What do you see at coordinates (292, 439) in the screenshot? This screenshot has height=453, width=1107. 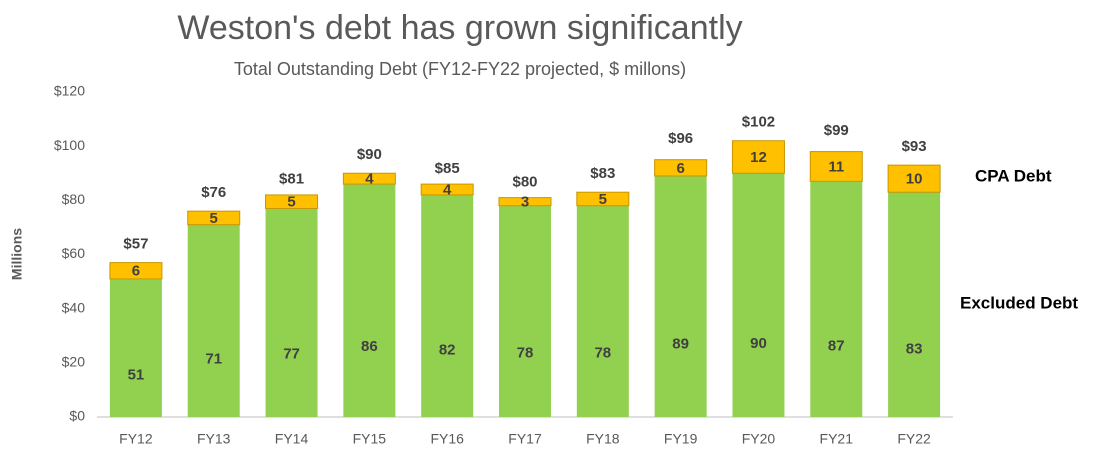 I see `x-tick-label: FY14` at bounding box center [292, 439].